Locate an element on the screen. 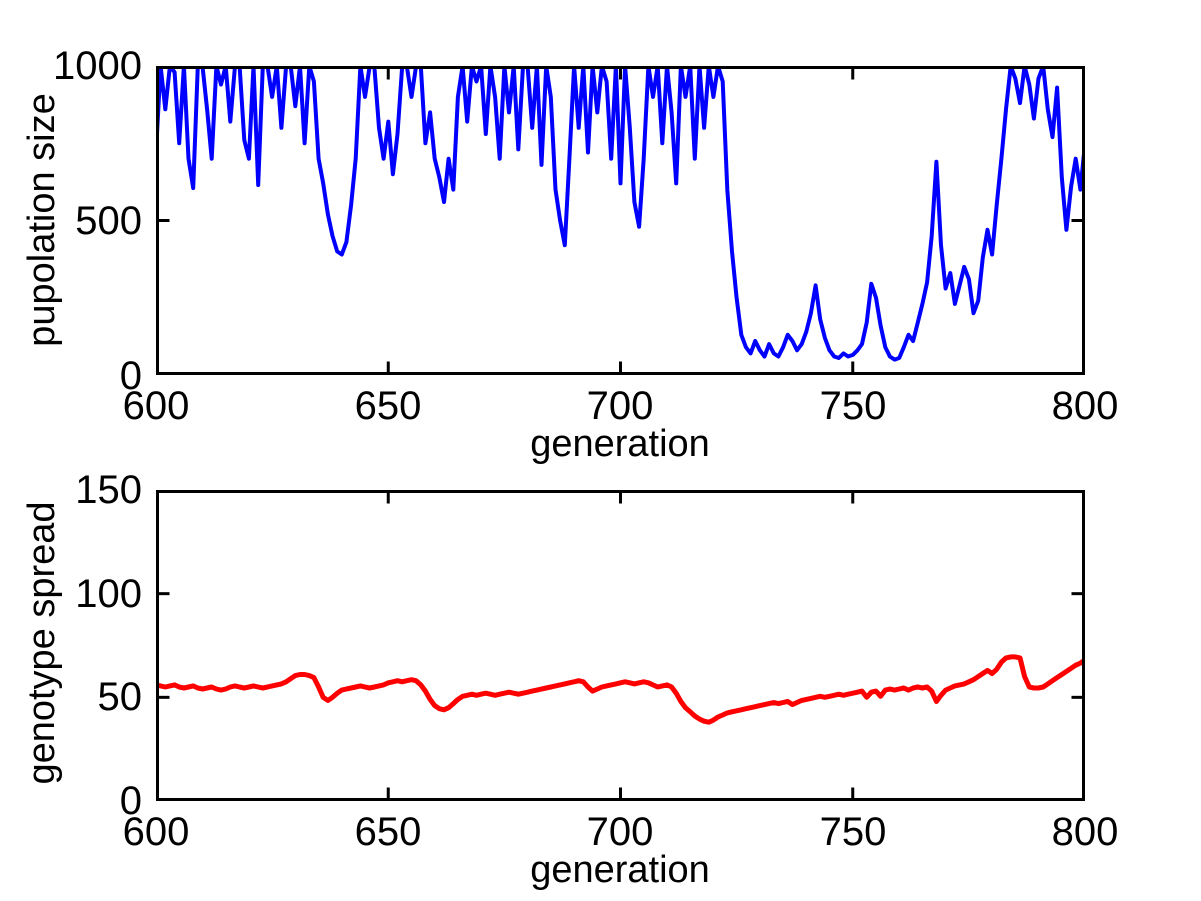  ytick-label: 500 is located at coordinates (108, 221).